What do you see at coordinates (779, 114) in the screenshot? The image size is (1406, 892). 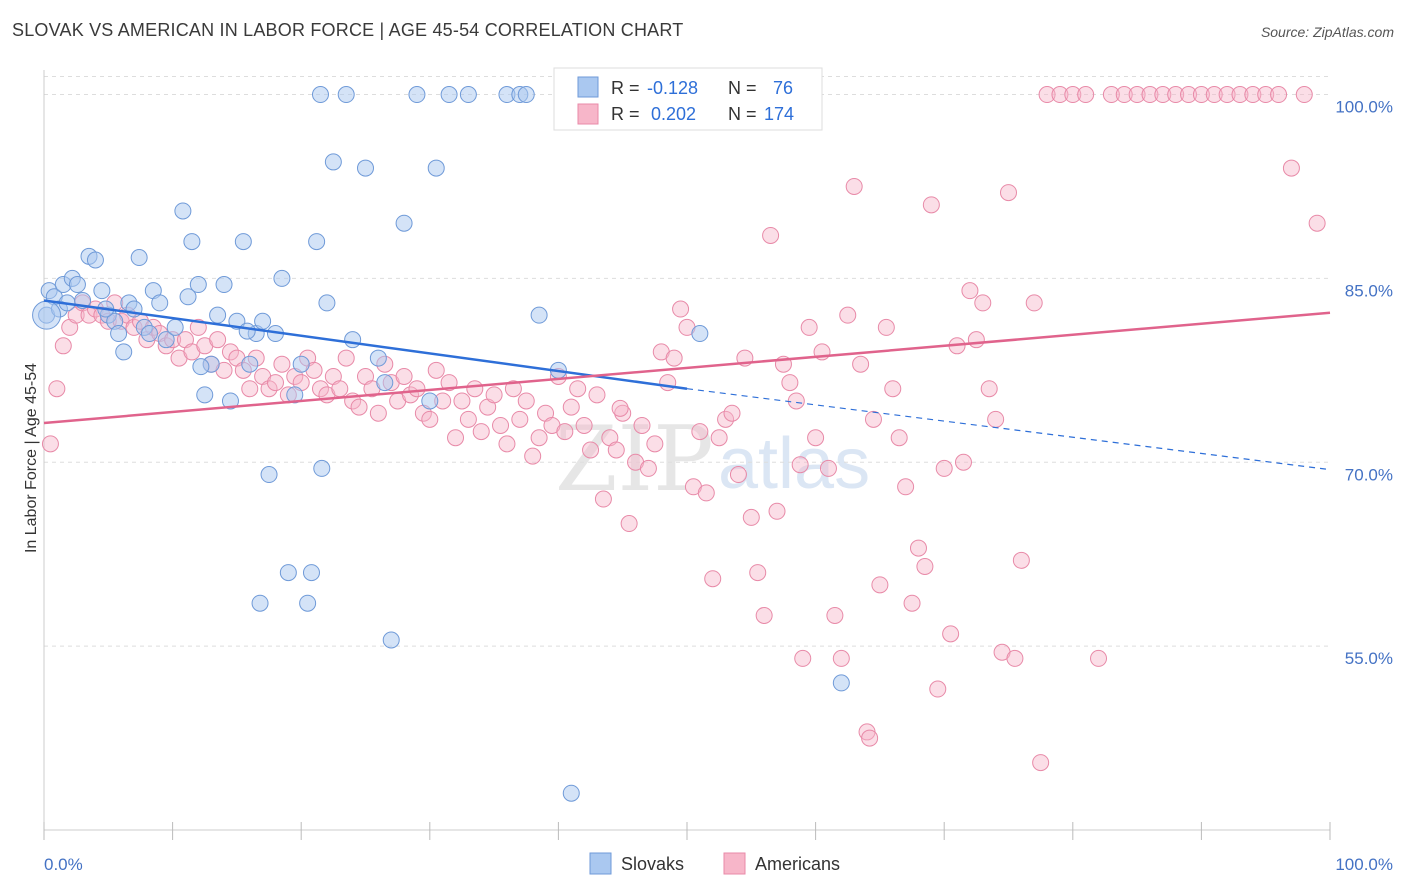 I see `legend-n-value: 174` at bounding box center [779, 114].